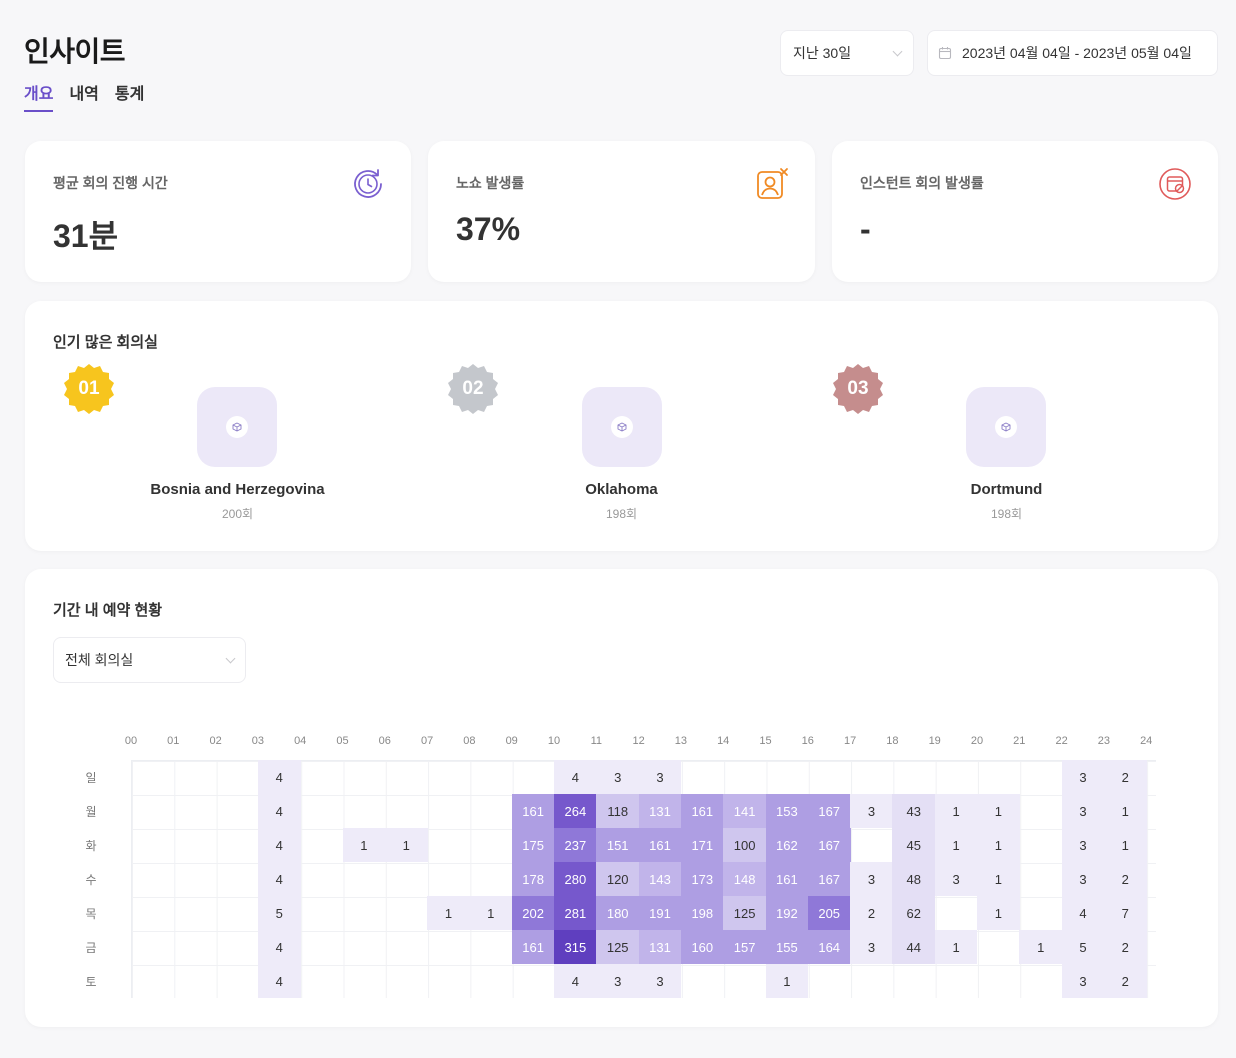 The height and width of the screenshot is (1058, 1236). Describe the element at coordinates (702, 947) in the screenshot. I see `heatmap-cell: 160` at that location.